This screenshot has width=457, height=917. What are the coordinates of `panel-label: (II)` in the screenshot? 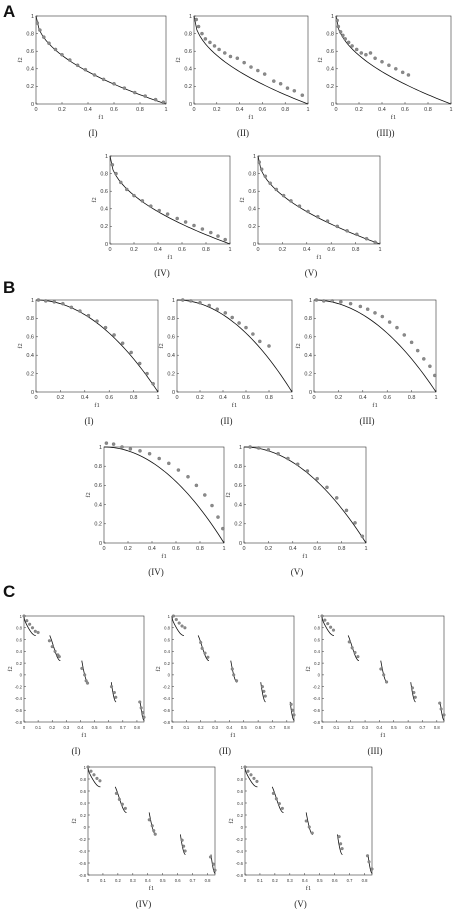 It's located at (226, 421).